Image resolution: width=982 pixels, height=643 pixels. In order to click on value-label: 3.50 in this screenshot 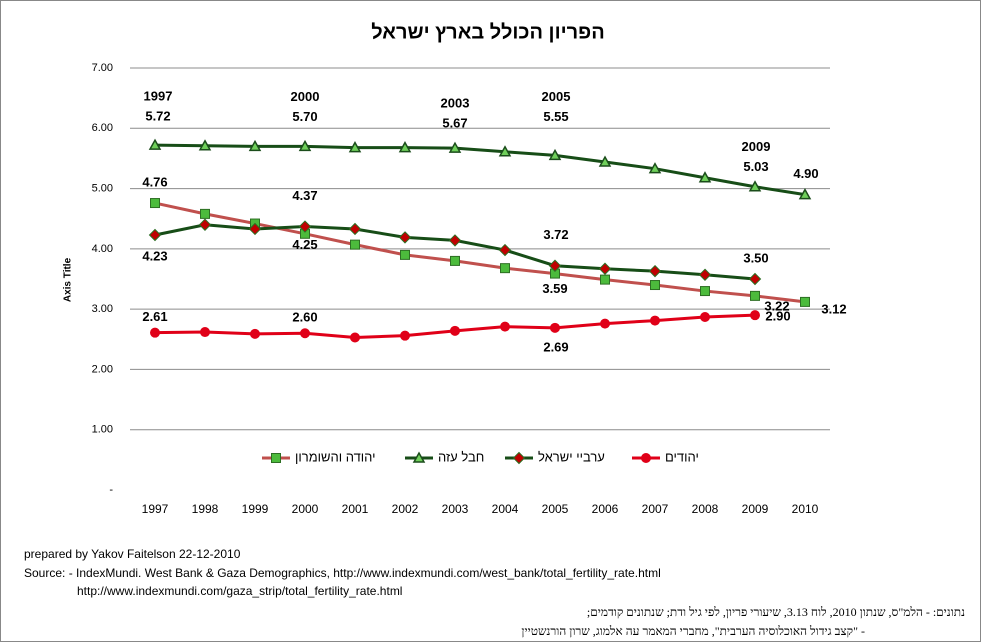, I will do `click(755, 257)`.